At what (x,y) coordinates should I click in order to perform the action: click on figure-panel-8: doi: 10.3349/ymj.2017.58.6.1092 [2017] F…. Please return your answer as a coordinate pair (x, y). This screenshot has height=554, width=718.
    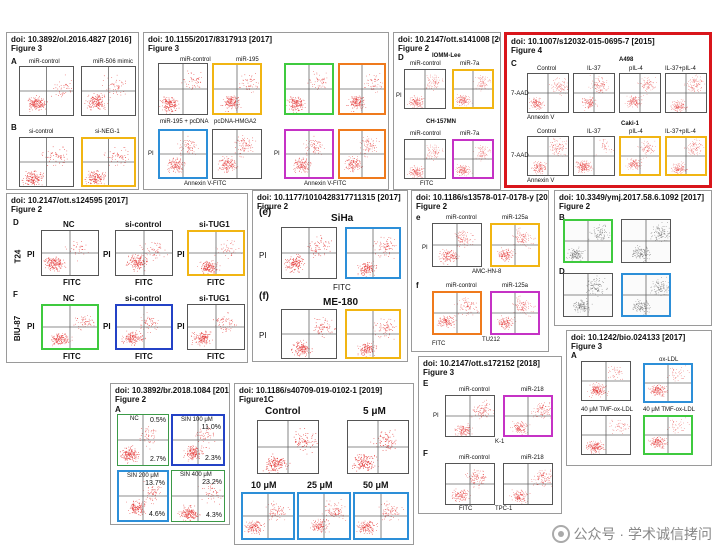
    Looking at the image, I should click on (633, 258).